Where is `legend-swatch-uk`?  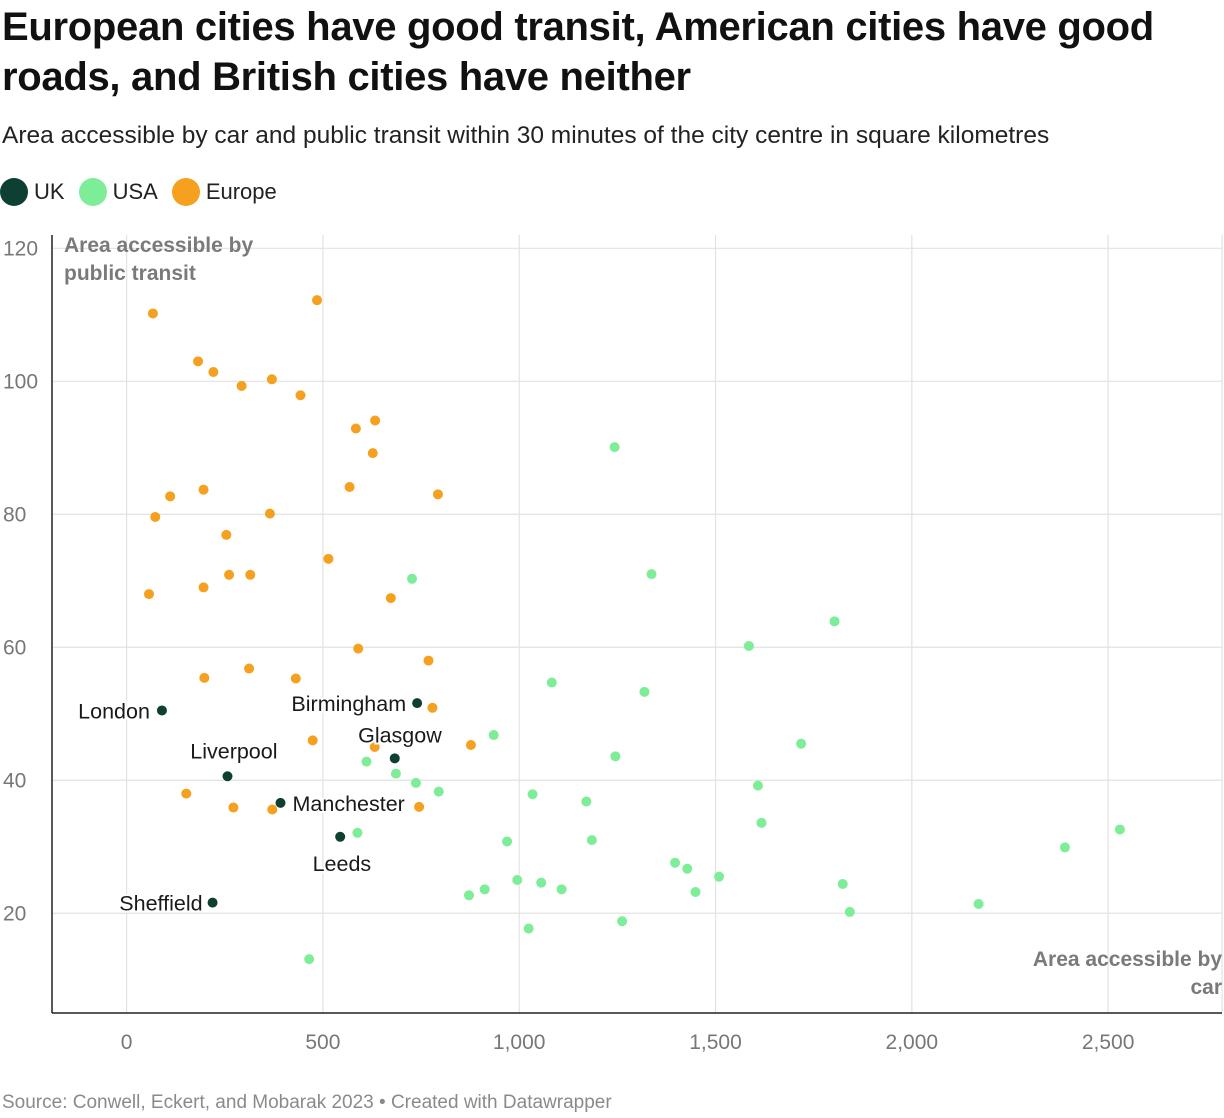 legend-swatch-uk is located at coordinates (14, 192).